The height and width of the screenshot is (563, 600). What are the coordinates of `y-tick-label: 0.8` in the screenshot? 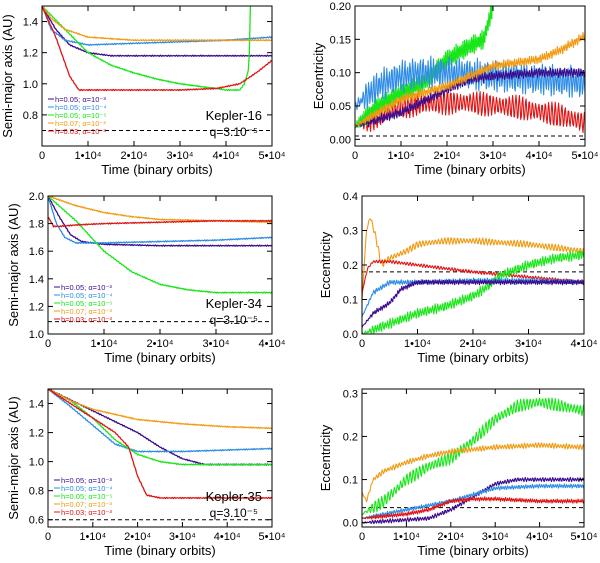 It's located at (36, 492).